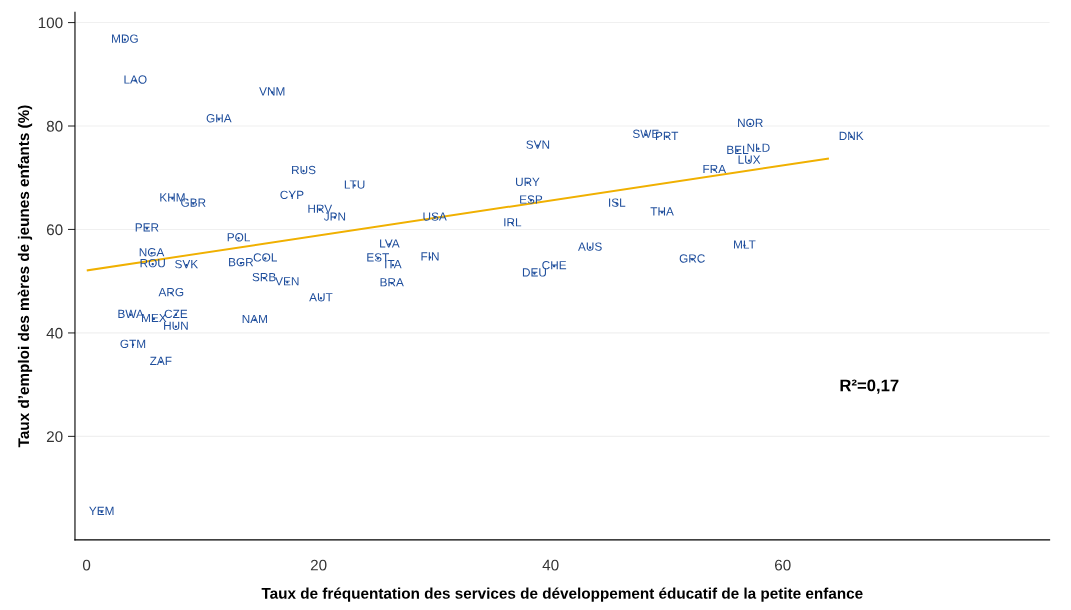  What do you see at coordinates (393, 264) in the screenshot?
I see `data-label: ITA` at bounding box center [393, 264].